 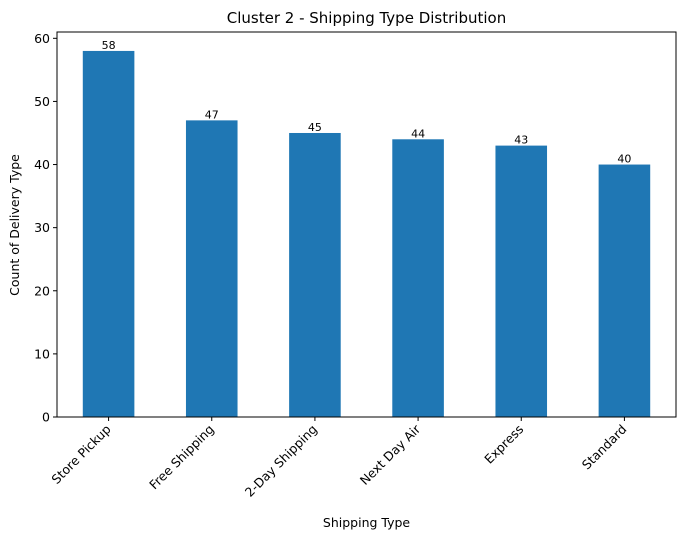 I want to click on y-tick-label: 0, so click(x=46, y=417).